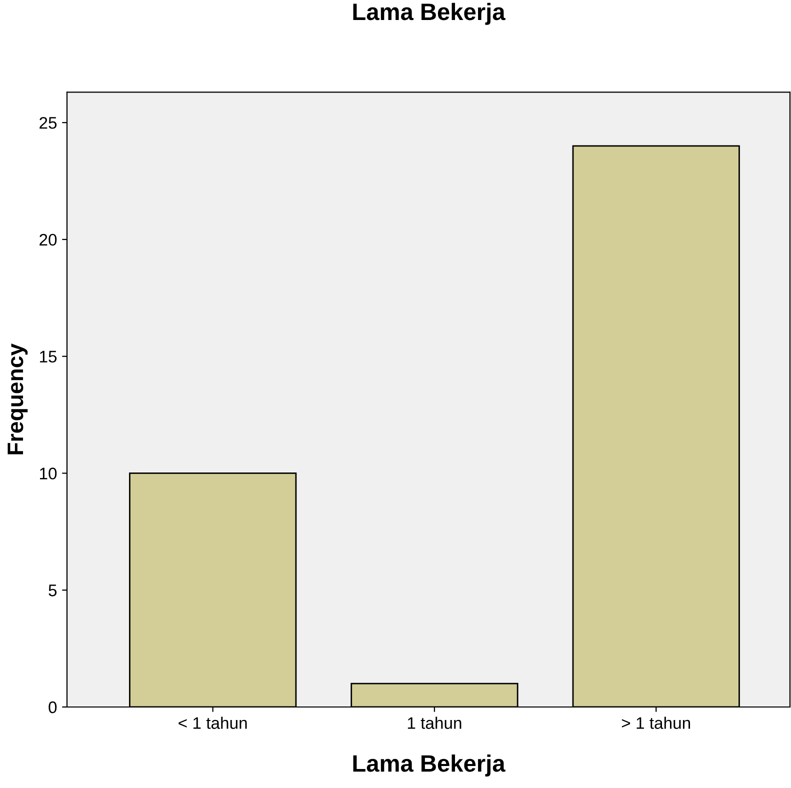 The height and width of the screenshot is (788, 791). I want to click on y-axis-title: Frequency, so click(18, 399).